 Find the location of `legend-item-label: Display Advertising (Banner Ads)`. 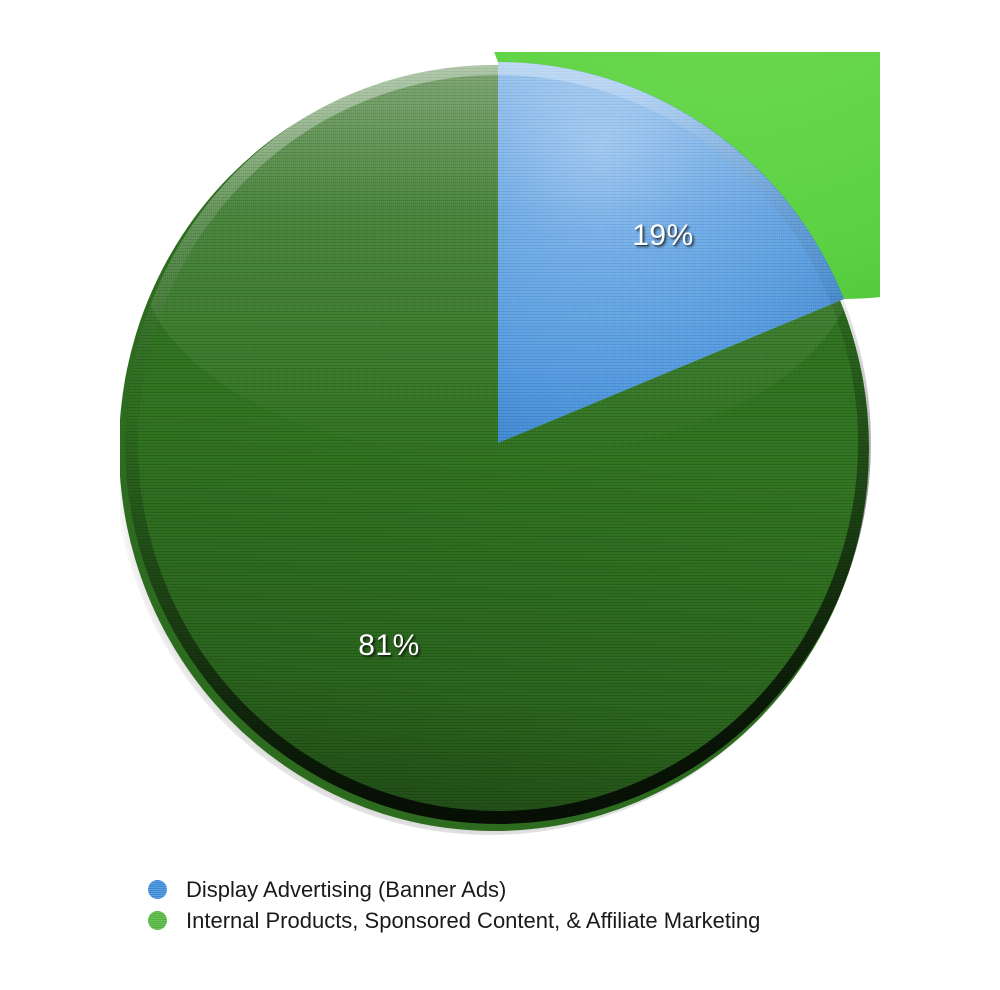

legend-item-label: Display Advertising (Banner Ads) is located at coordinates (346, 889).